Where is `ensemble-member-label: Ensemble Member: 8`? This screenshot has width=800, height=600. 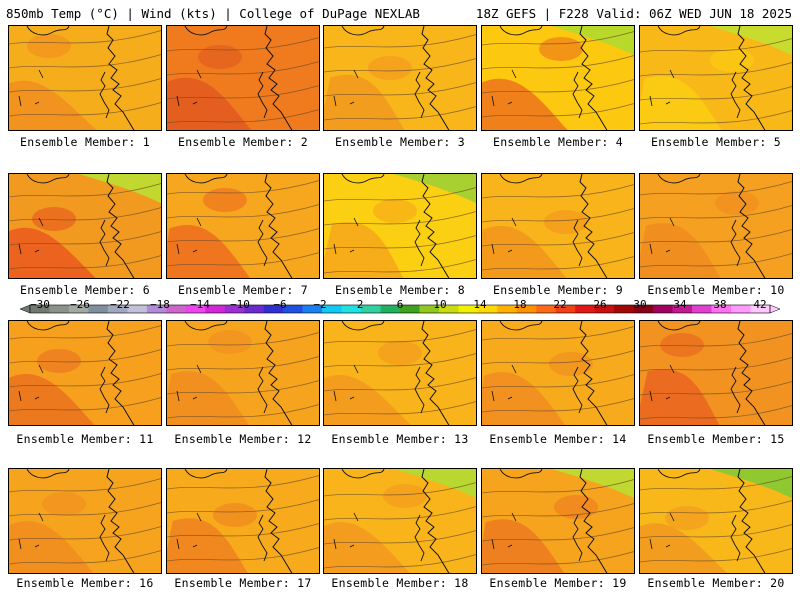 ensemble-member-label: Ensemble Member: 8 is located at coordinates (400, 290).